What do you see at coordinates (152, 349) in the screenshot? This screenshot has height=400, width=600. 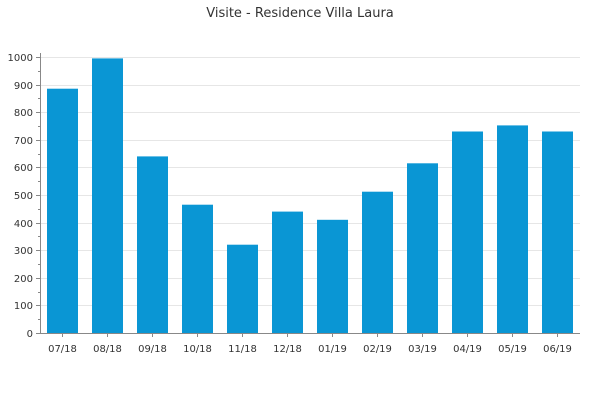 I see `x-tick-label: 09/18` at bounding box center [152, 349].